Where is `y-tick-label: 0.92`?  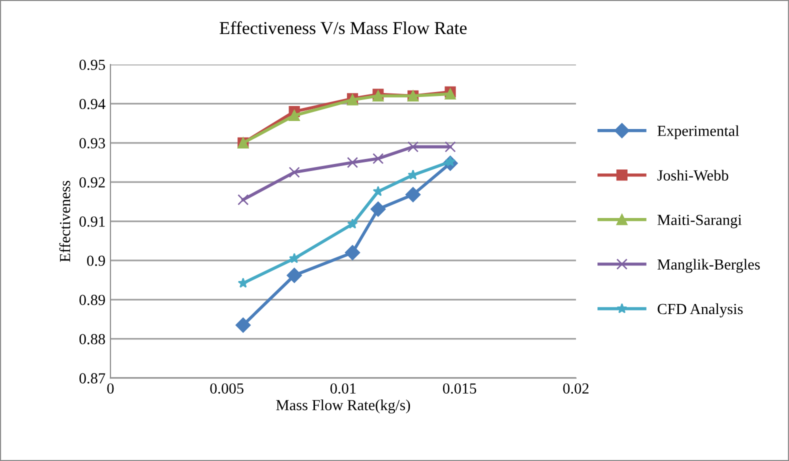
y-tick-label: 0.92 is located at coordinates (92, 182).